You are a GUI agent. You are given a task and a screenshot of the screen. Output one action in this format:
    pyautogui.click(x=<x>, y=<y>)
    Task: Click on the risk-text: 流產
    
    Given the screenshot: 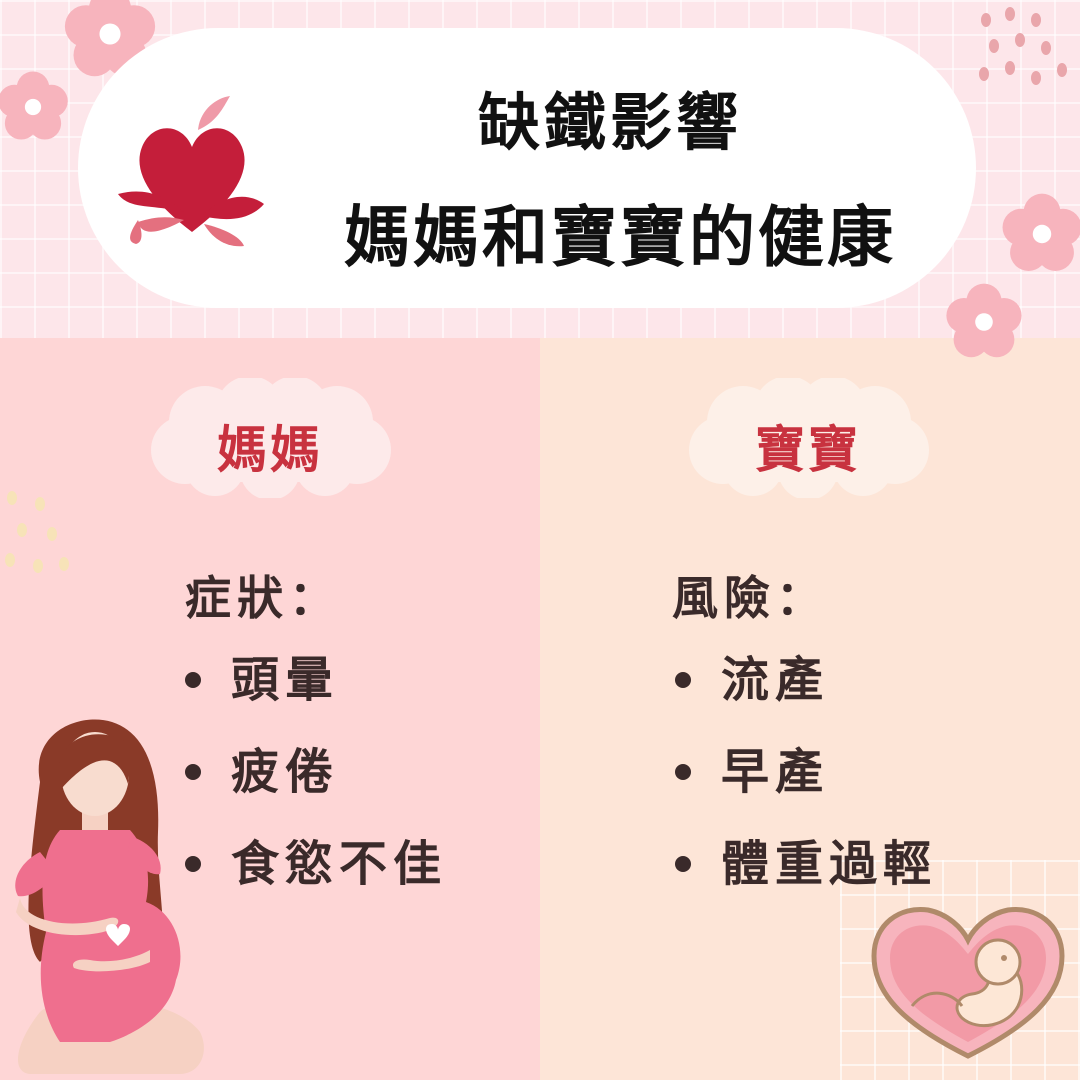 What is the action you would take?
    pyautogui.click(x=775, y=680)
    